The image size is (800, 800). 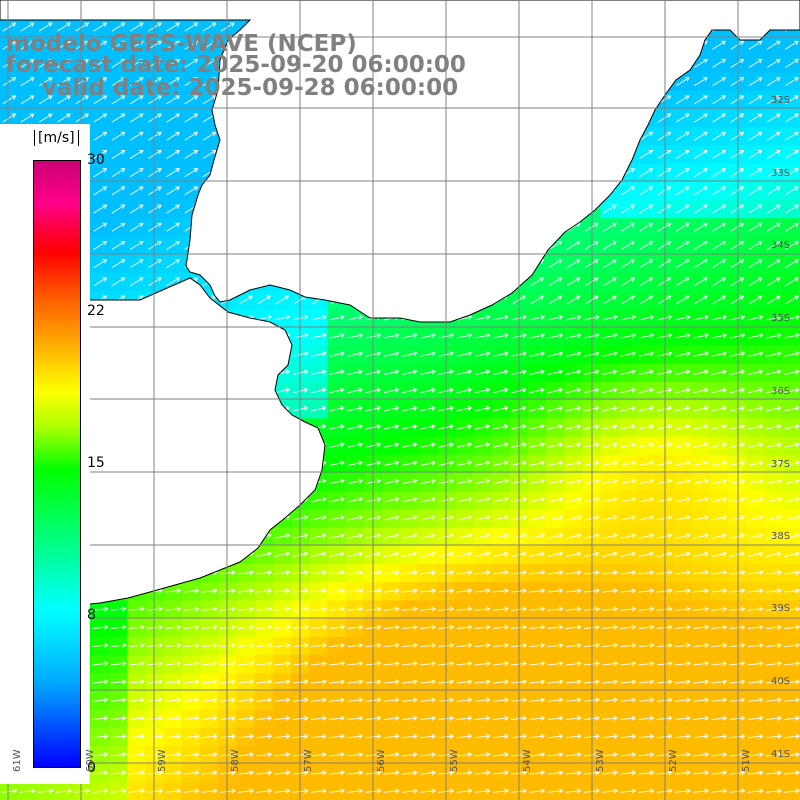 What do you see at coordinates (781, 318) in the screenshot?
I see `lat-label-35s: 35S` at bounding box center [781, 318].